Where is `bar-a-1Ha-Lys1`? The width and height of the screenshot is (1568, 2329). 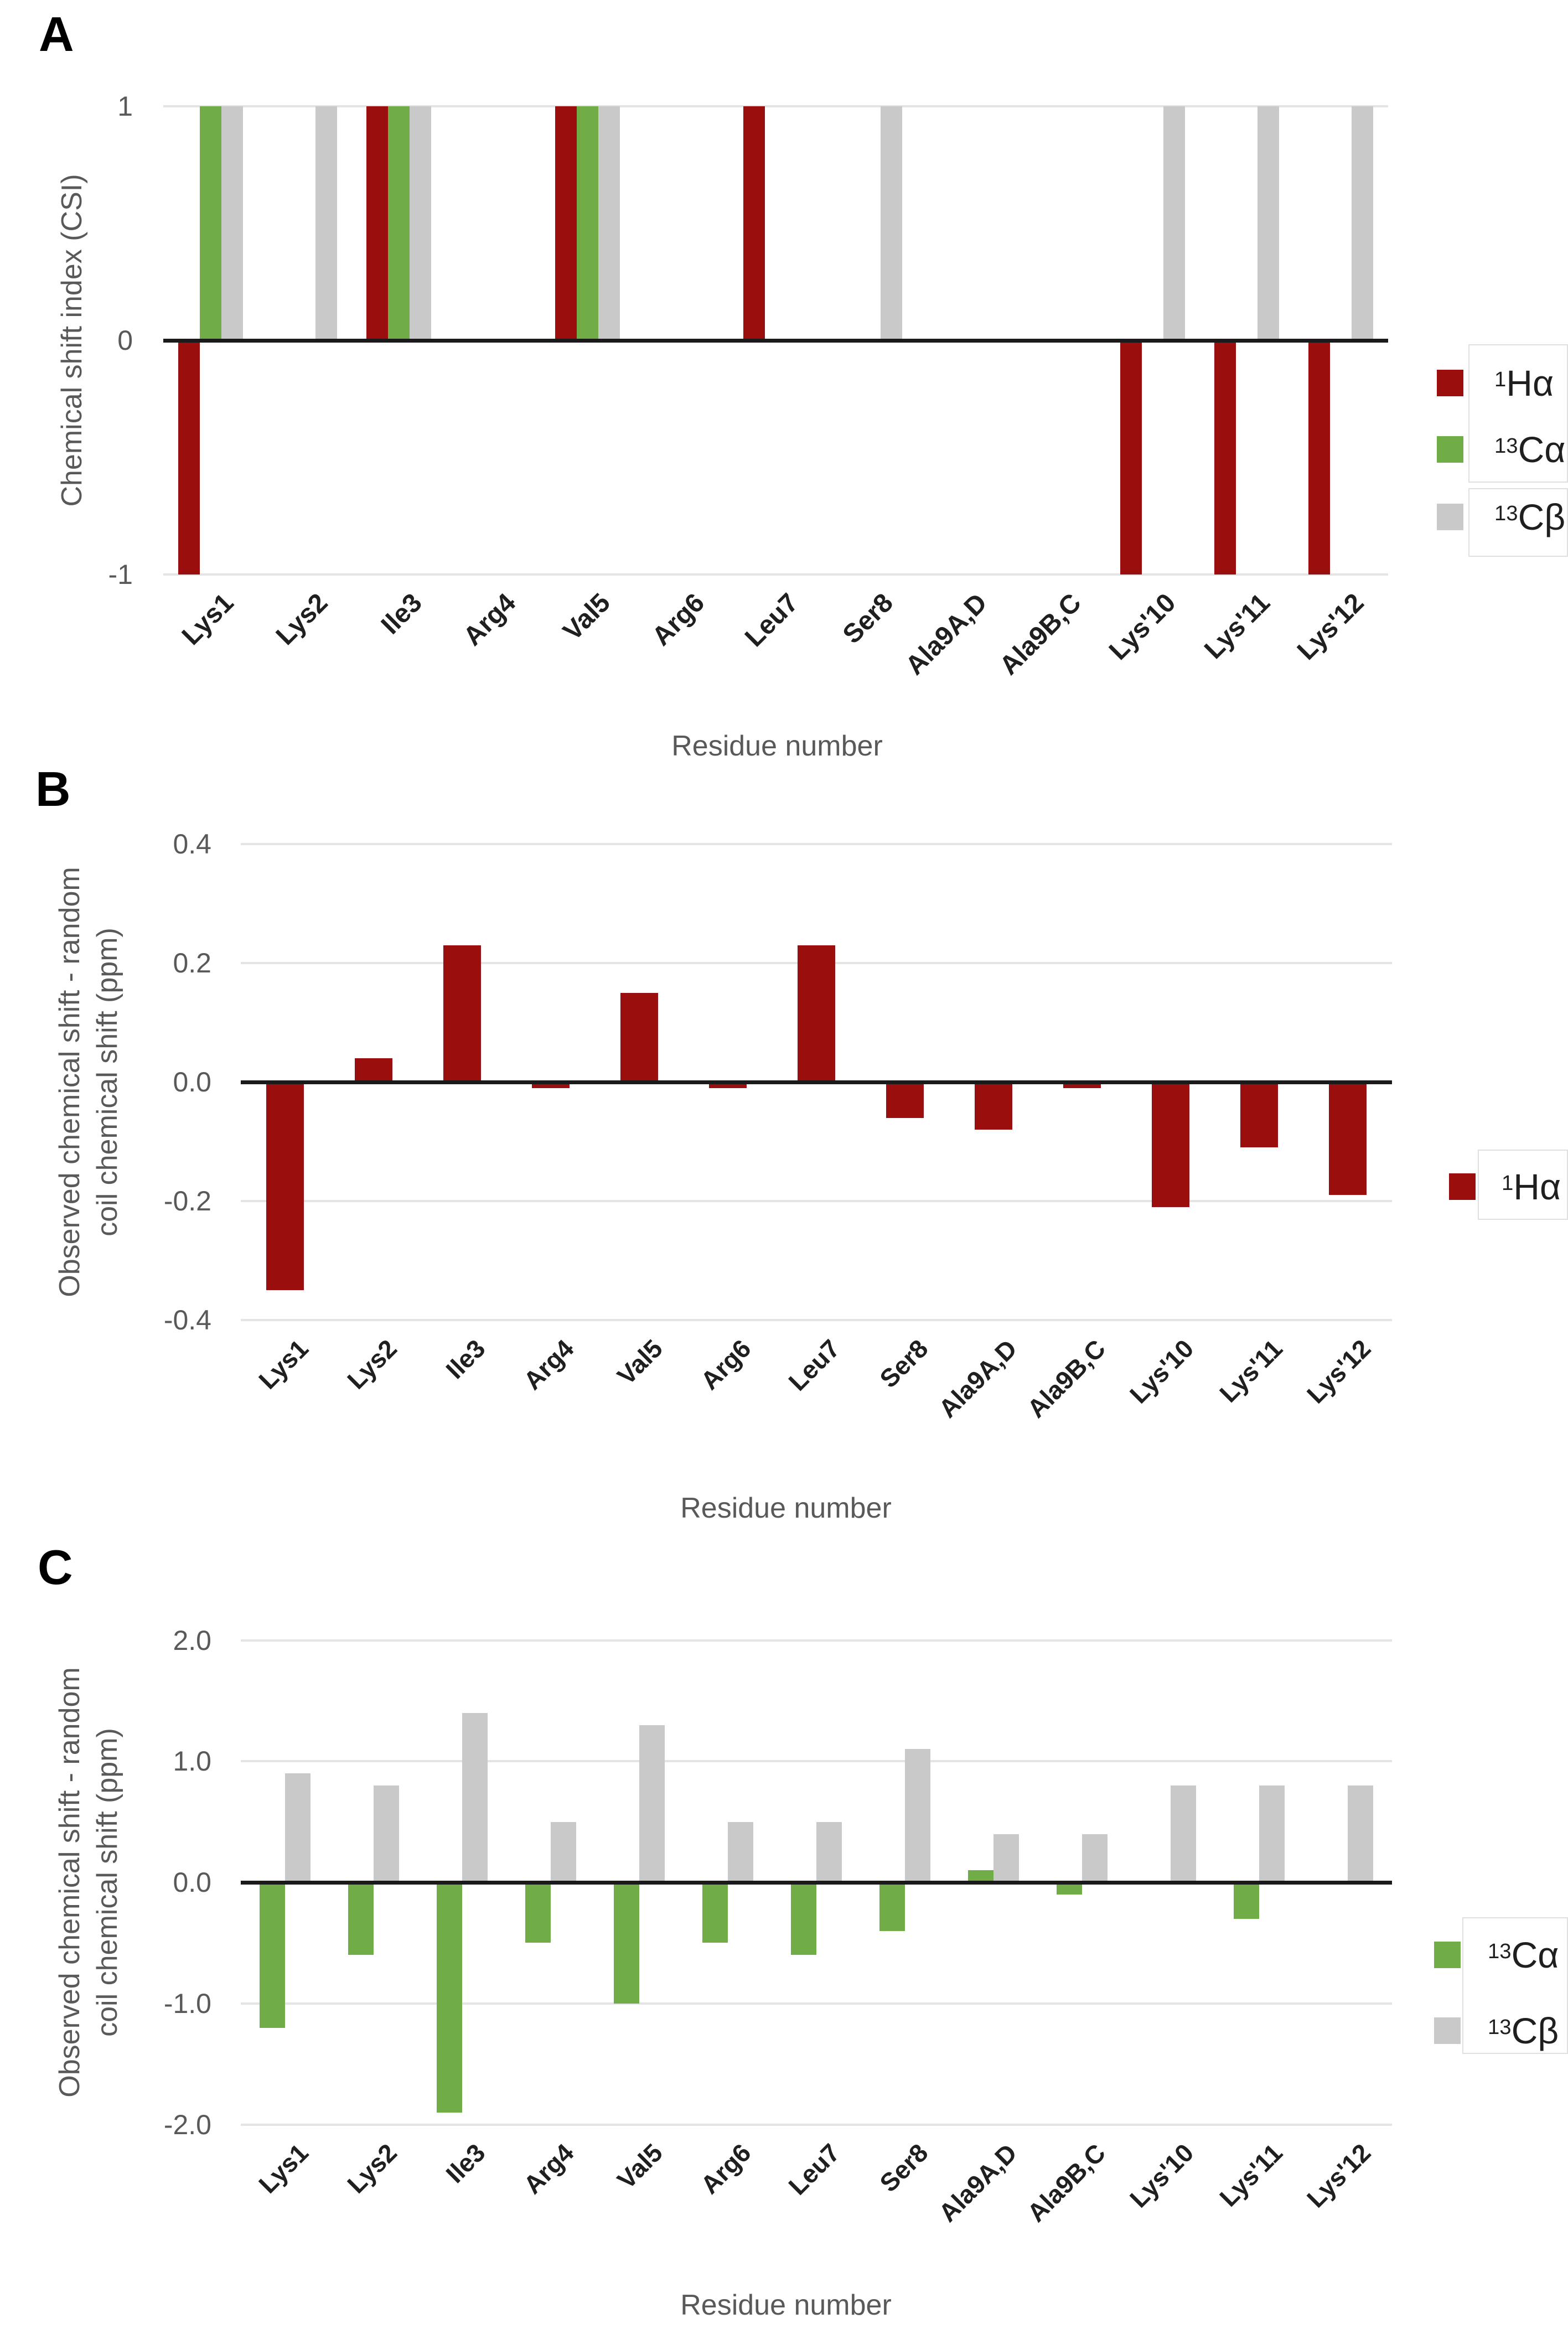 bar-a-1Ha-Lys1 is located at coordinates (189, 458).